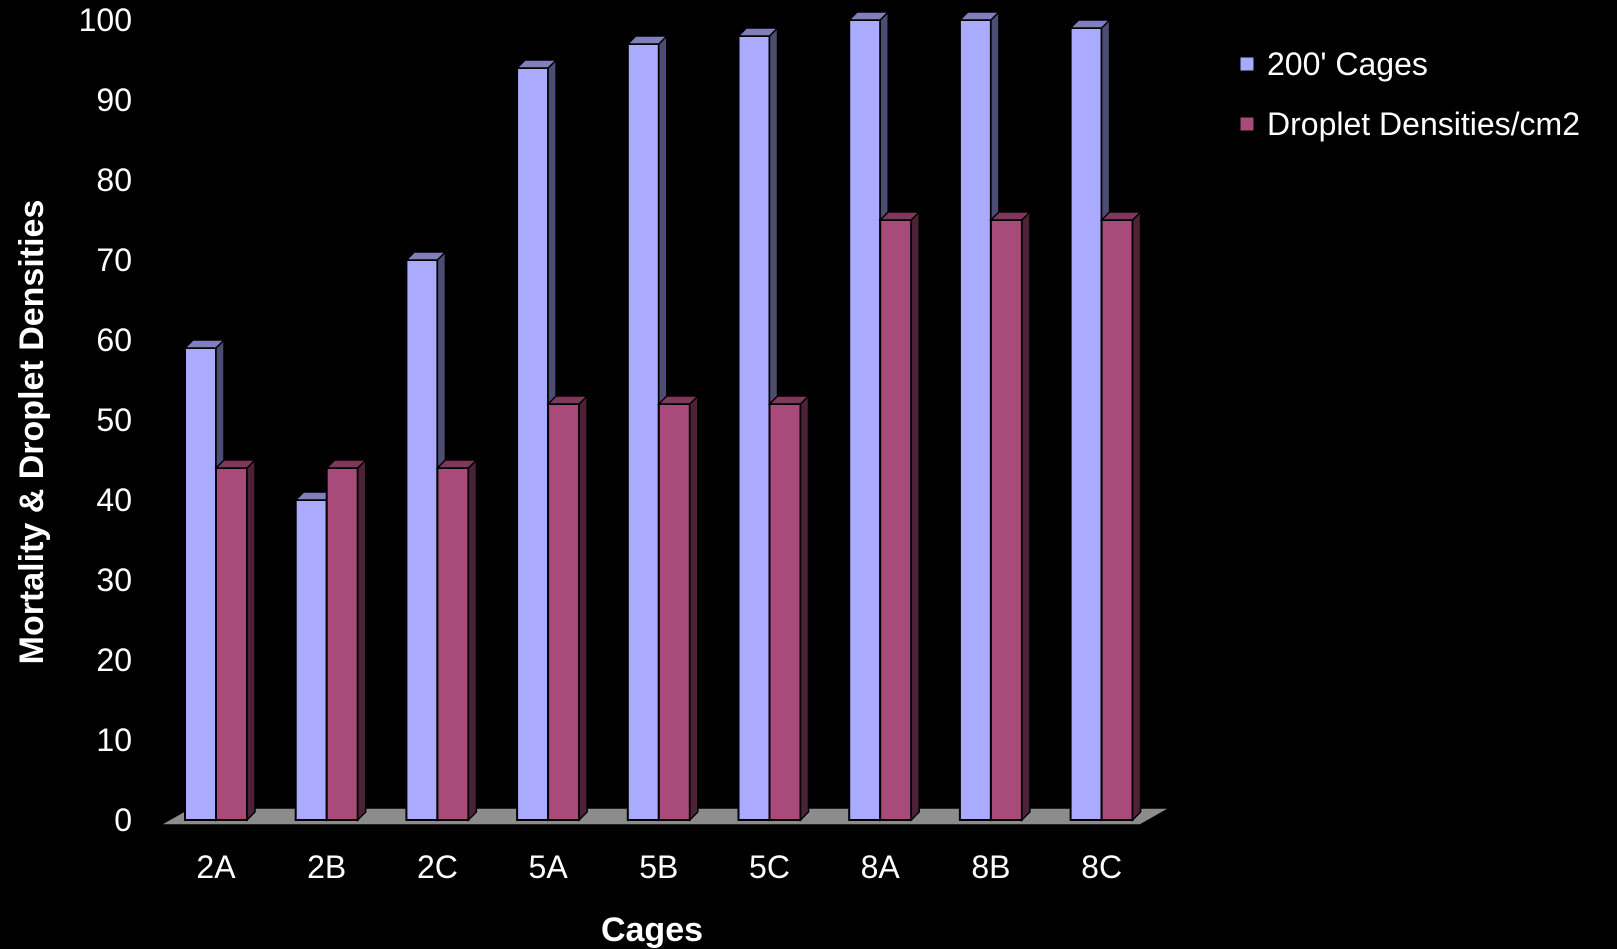 The height and width of the screenshot is (949, 1617). What do you see at coordinates (567, 608) in the screenshot?
I see `bar-droplet-5a` at bounding box center [567, 608].